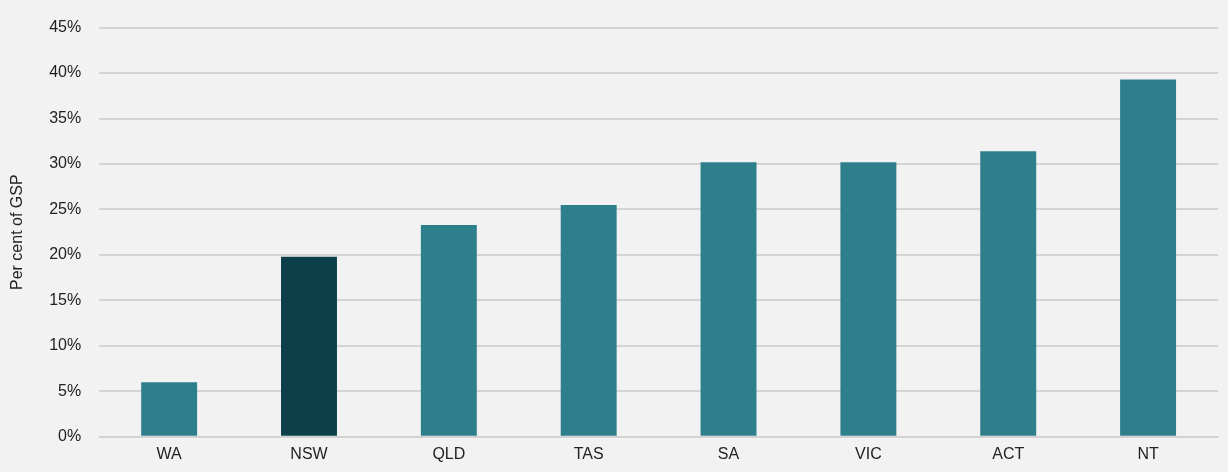 The image size is (1228, 472). I want to click on y-tick-label: 30%, so click(65, 163).